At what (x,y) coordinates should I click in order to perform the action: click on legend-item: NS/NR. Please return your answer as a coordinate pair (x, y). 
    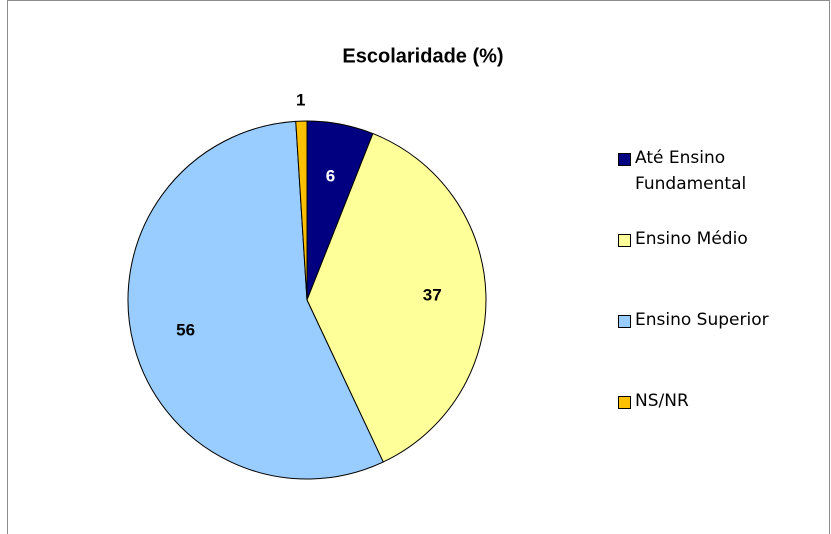
    Looking at the image, I should click on (718, 402).